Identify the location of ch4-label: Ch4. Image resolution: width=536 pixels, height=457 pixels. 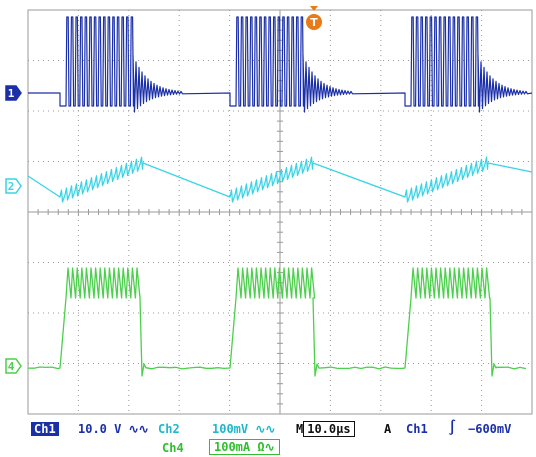
(173, 448).